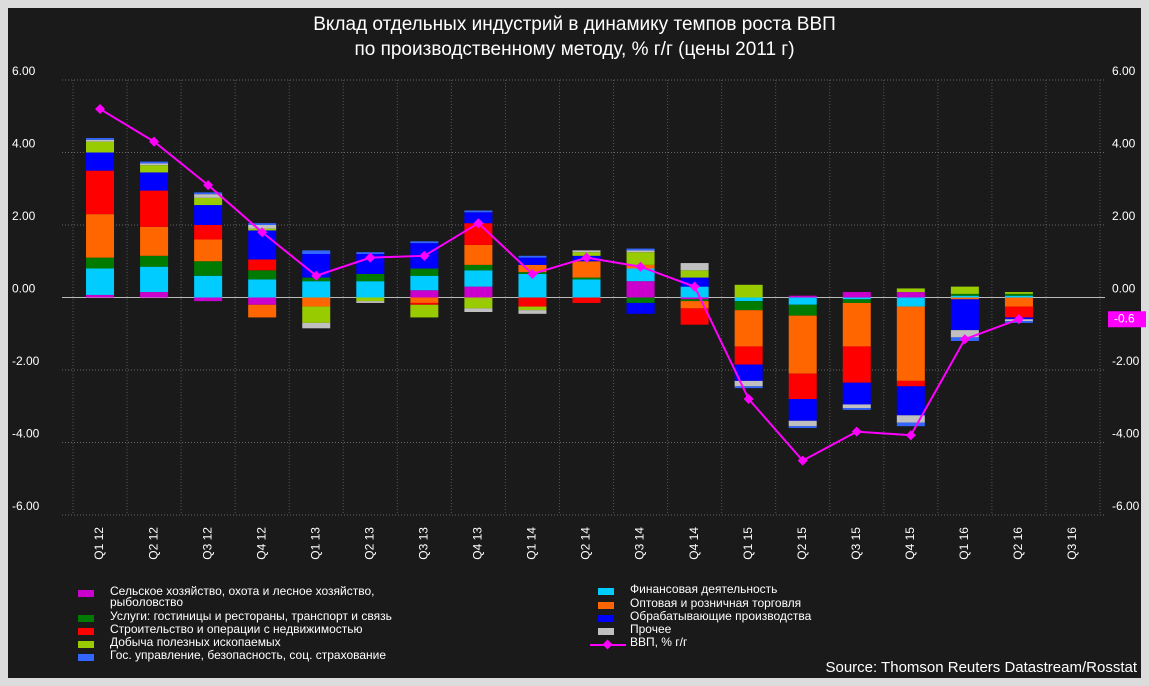  What do you see at coordinates (1072, 543) in the screenshot?
I see `x-tick-label: Q3 16` at bounding box center [1072, 543].